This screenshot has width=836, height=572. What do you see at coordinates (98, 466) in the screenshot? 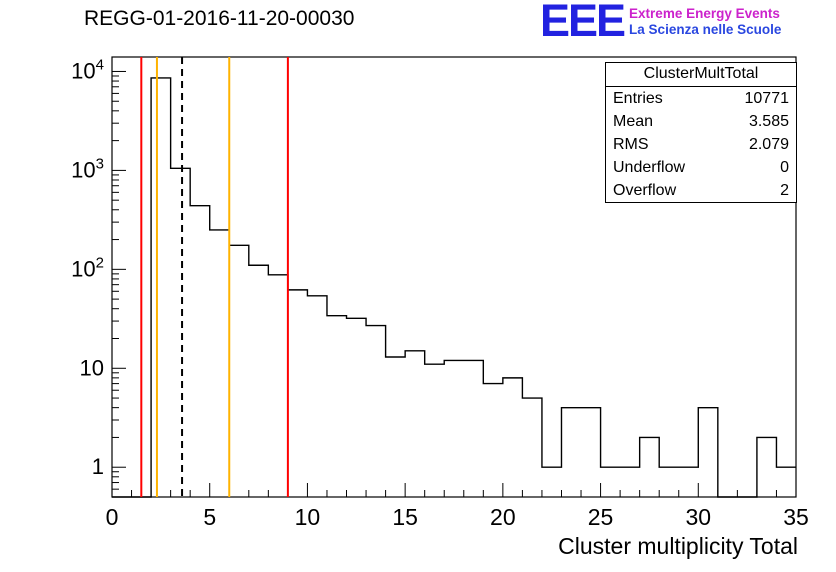
I see `svg-text: 1` at bounding box center [98, 466].